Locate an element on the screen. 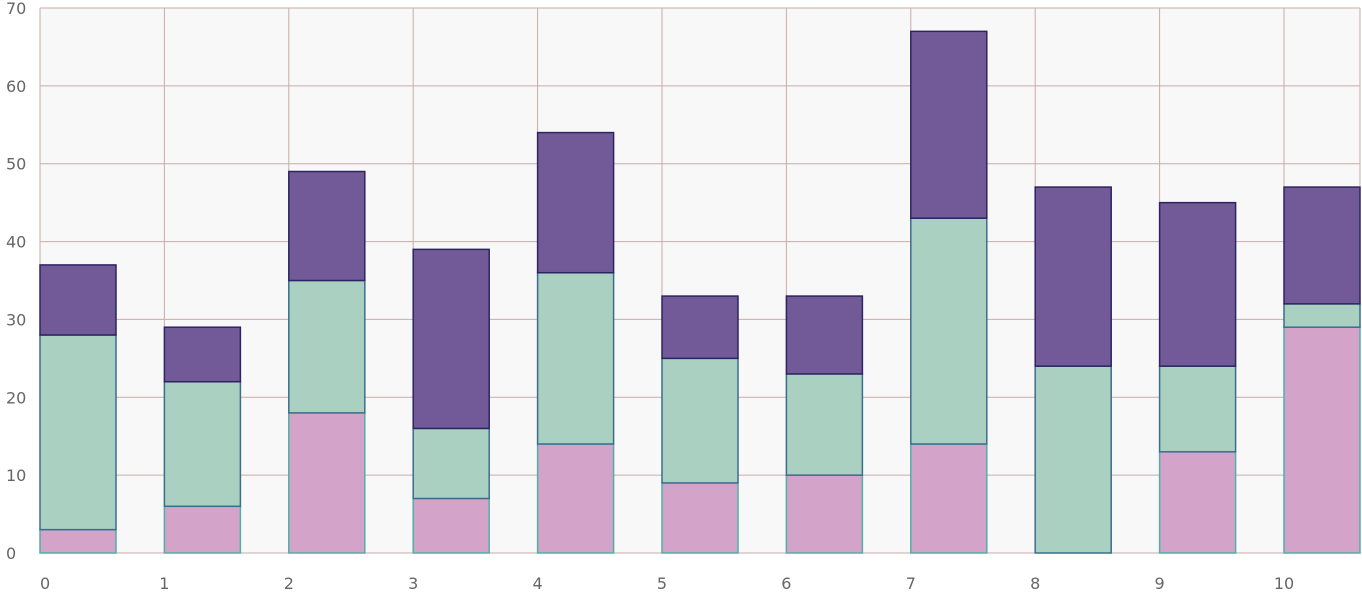 This screenshot has height=595, width=1362. x-tick-label-4: 4 is located at coordinates (538, 583).